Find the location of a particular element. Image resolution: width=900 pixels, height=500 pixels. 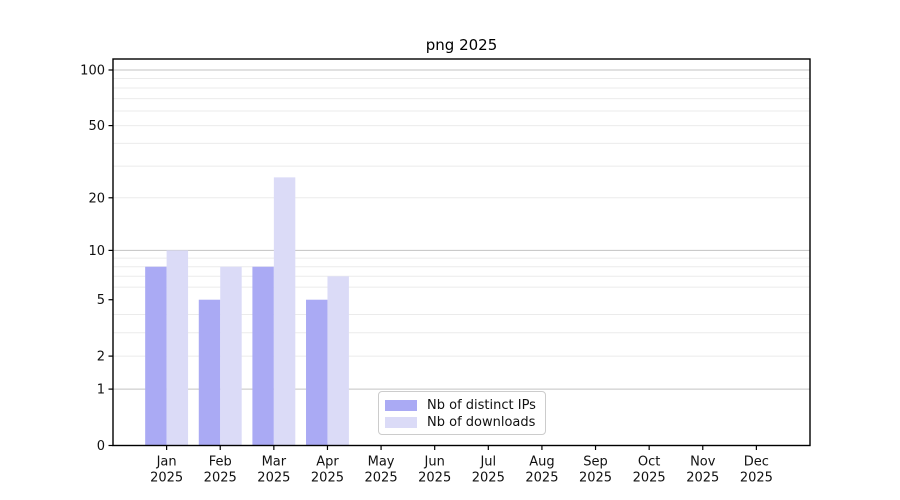

bar-downloads-mar is located at coordinates (284, 311).